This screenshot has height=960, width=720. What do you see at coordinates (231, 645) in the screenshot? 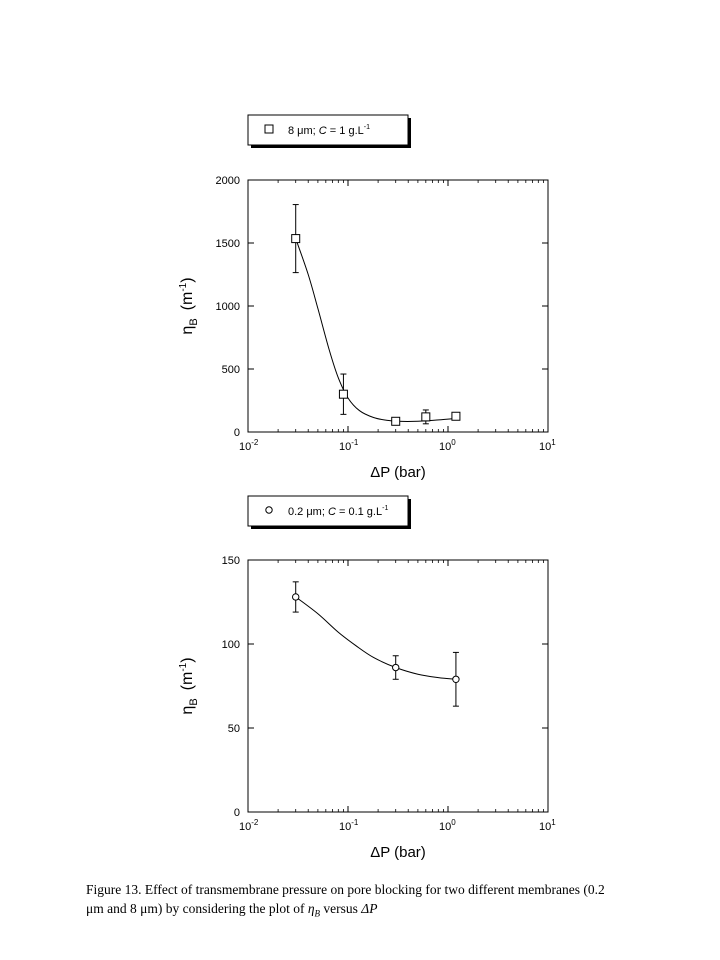
I see `y-tick-label: 100` at bounding box center [231, 645].